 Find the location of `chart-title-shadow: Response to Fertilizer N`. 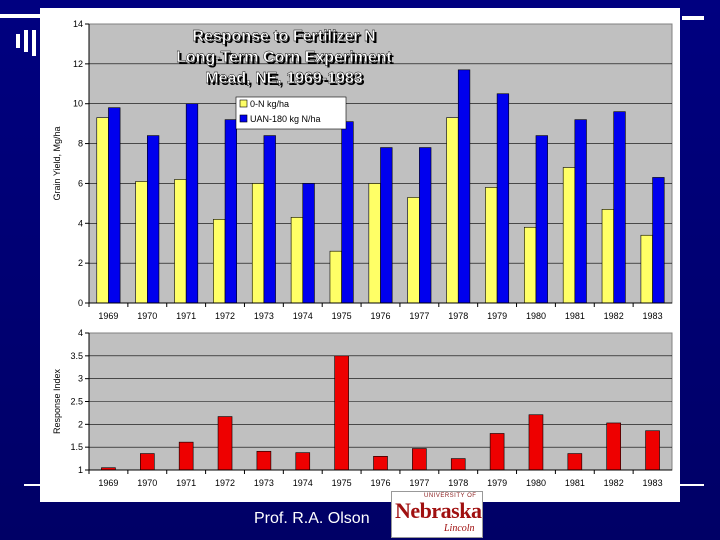

chart-title-shadow: Response to Fertilizer N is located at coordinates (285, 38).